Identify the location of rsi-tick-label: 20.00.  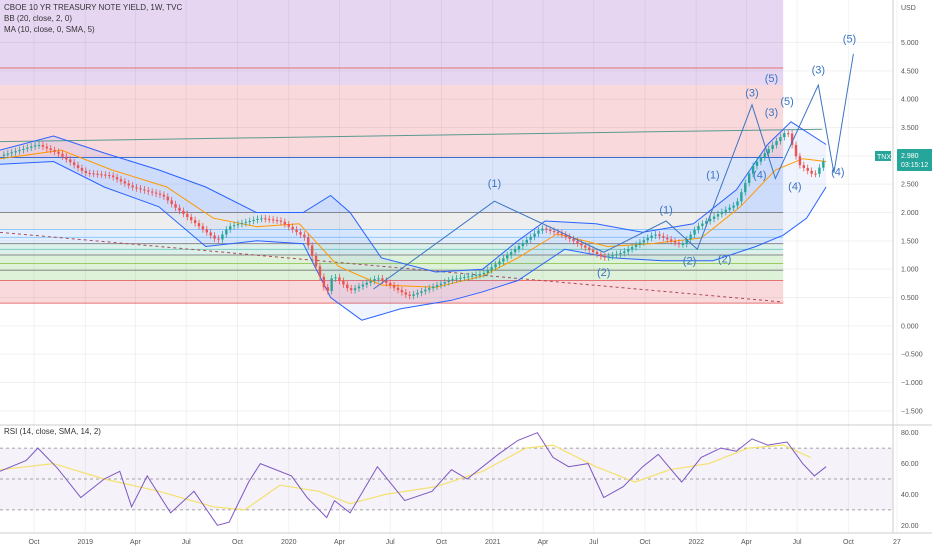
(910, 526).